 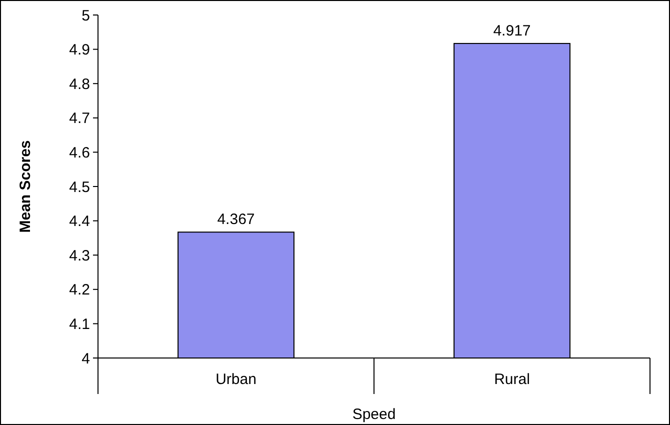 What do you see at coordinates (86, 15) in the screenshot?
I see `y-tick-label: 5` at bounding box center [86, 15].